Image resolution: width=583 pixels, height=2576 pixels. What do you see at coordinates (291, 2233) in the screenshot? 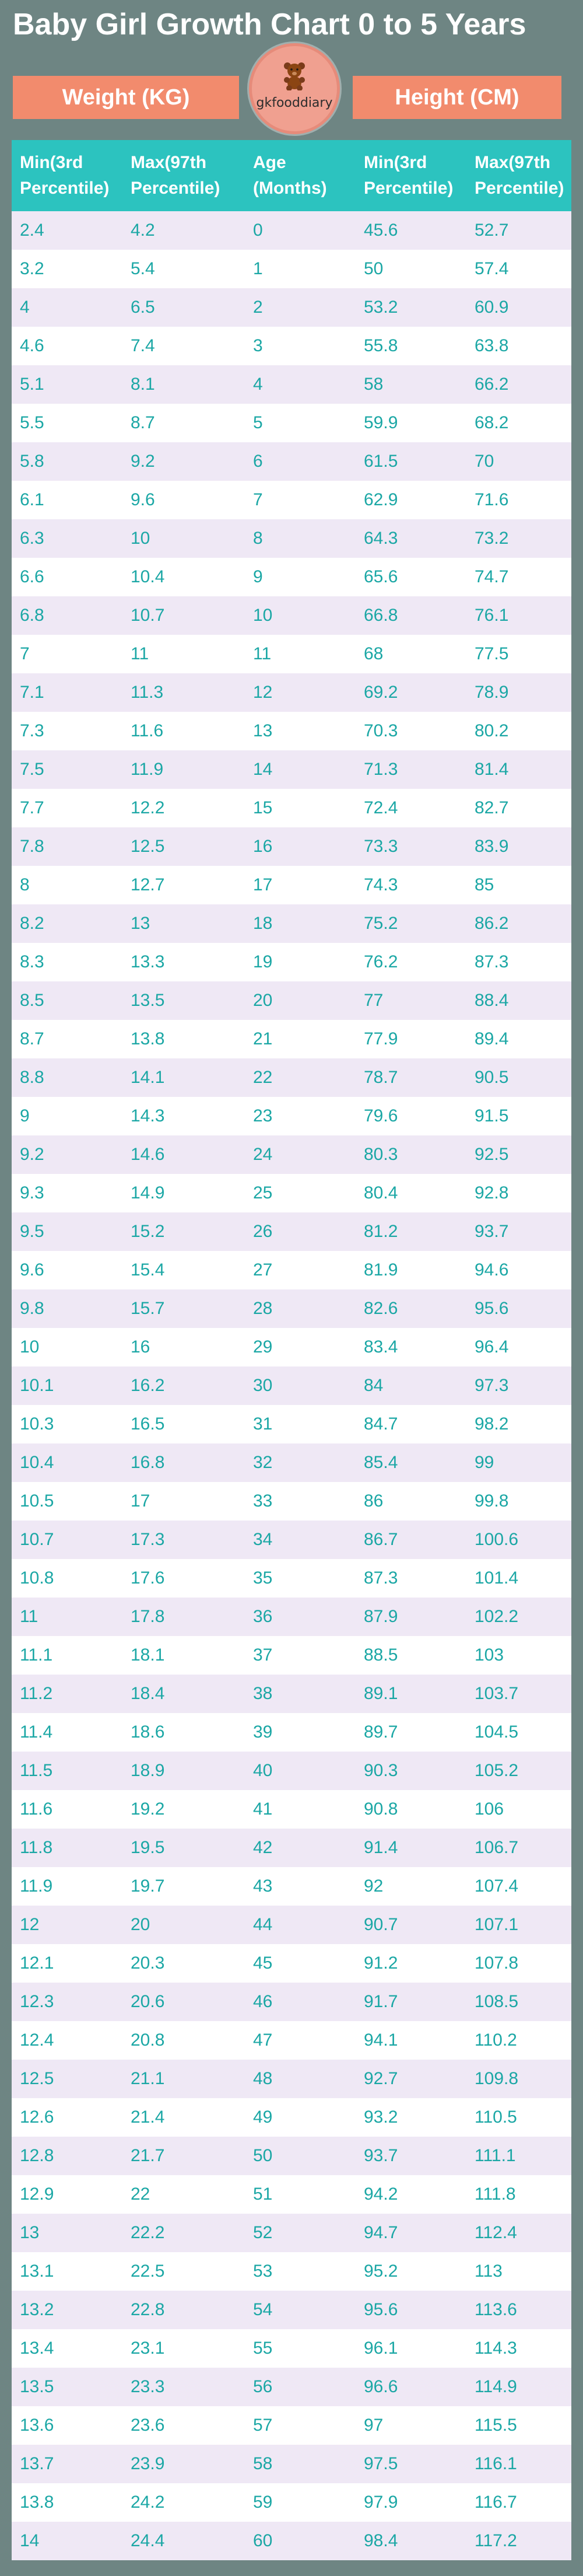
I see `table-row: 13 22.2 52 94.7 112.4` at bounding box center [291, 2233].